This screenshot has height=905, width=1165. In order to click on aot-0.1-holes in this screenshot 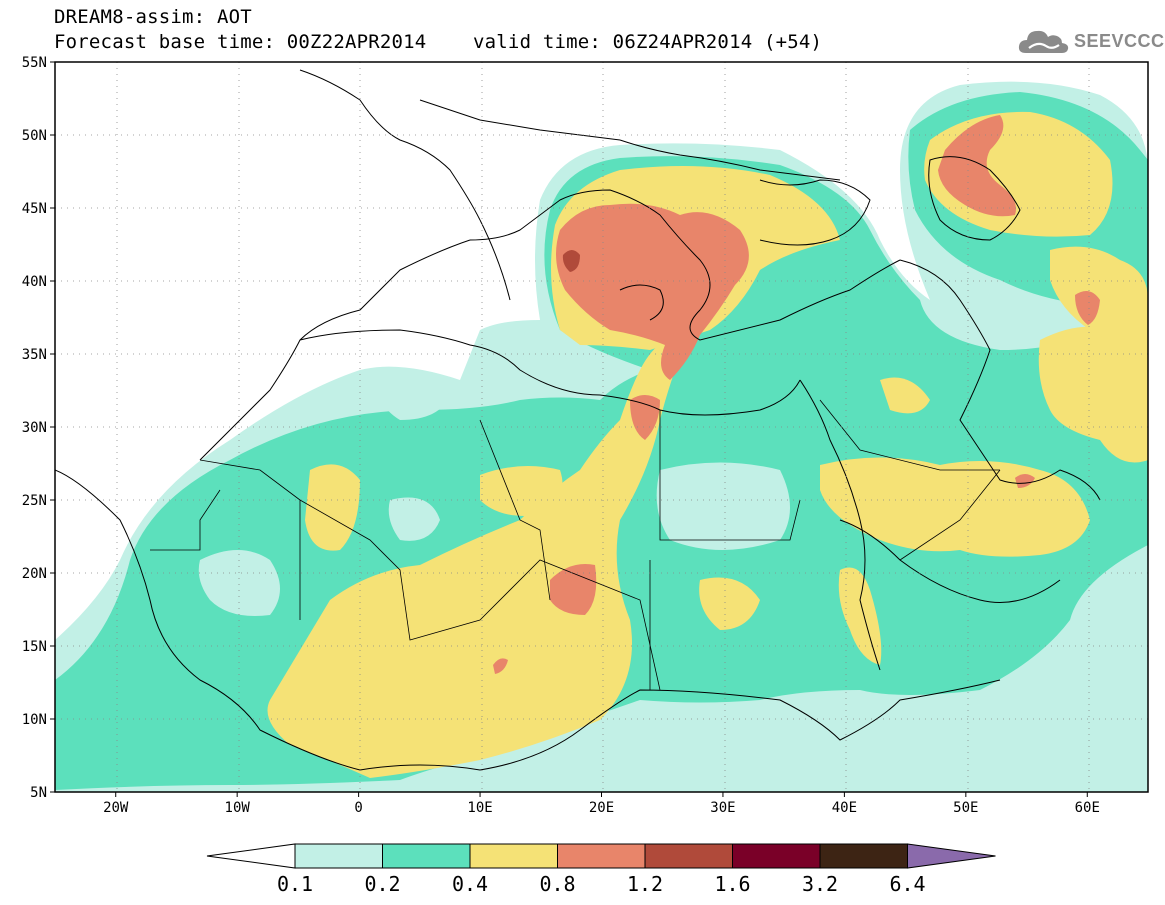, I will do `click(494, 496)`.